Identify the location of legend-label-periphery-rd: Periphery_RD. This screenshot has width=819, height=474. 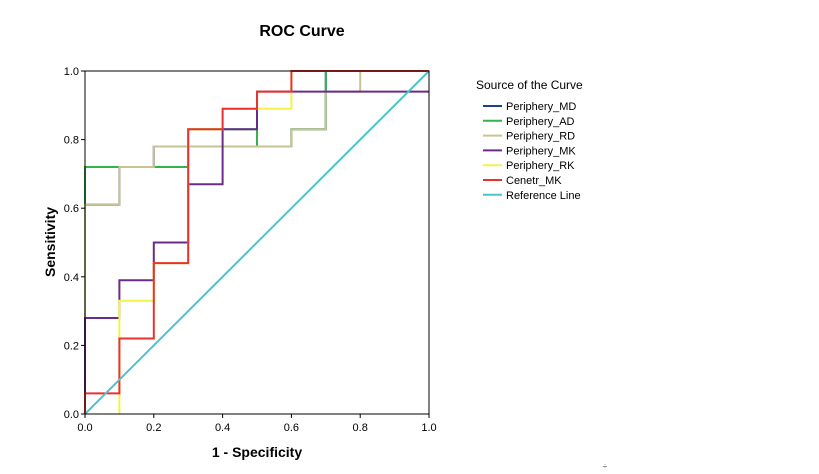
(540, 137).